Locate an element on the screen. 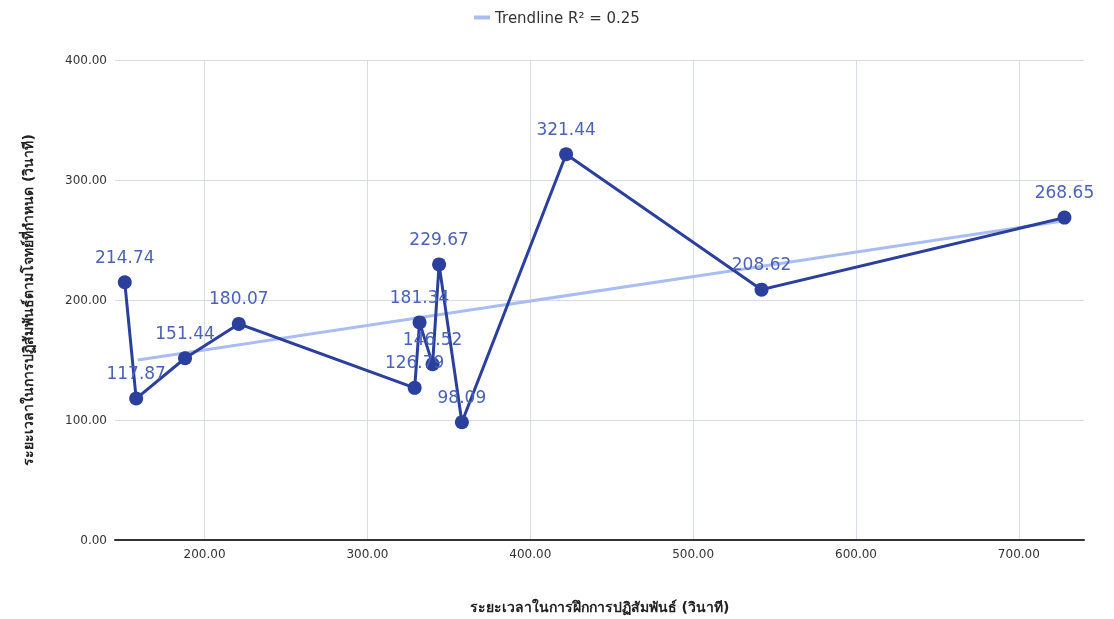 This screenshot has height=619, width=1114. y-tick-label: 300.00 is located at coordinates (86, 180).